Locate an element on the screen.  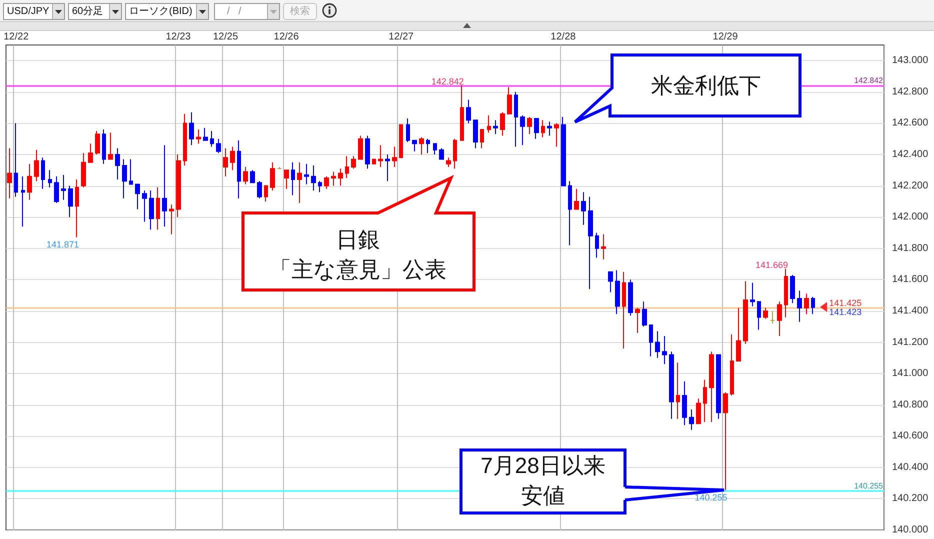
search-button: 検索 is located at coordinates (300, 11).